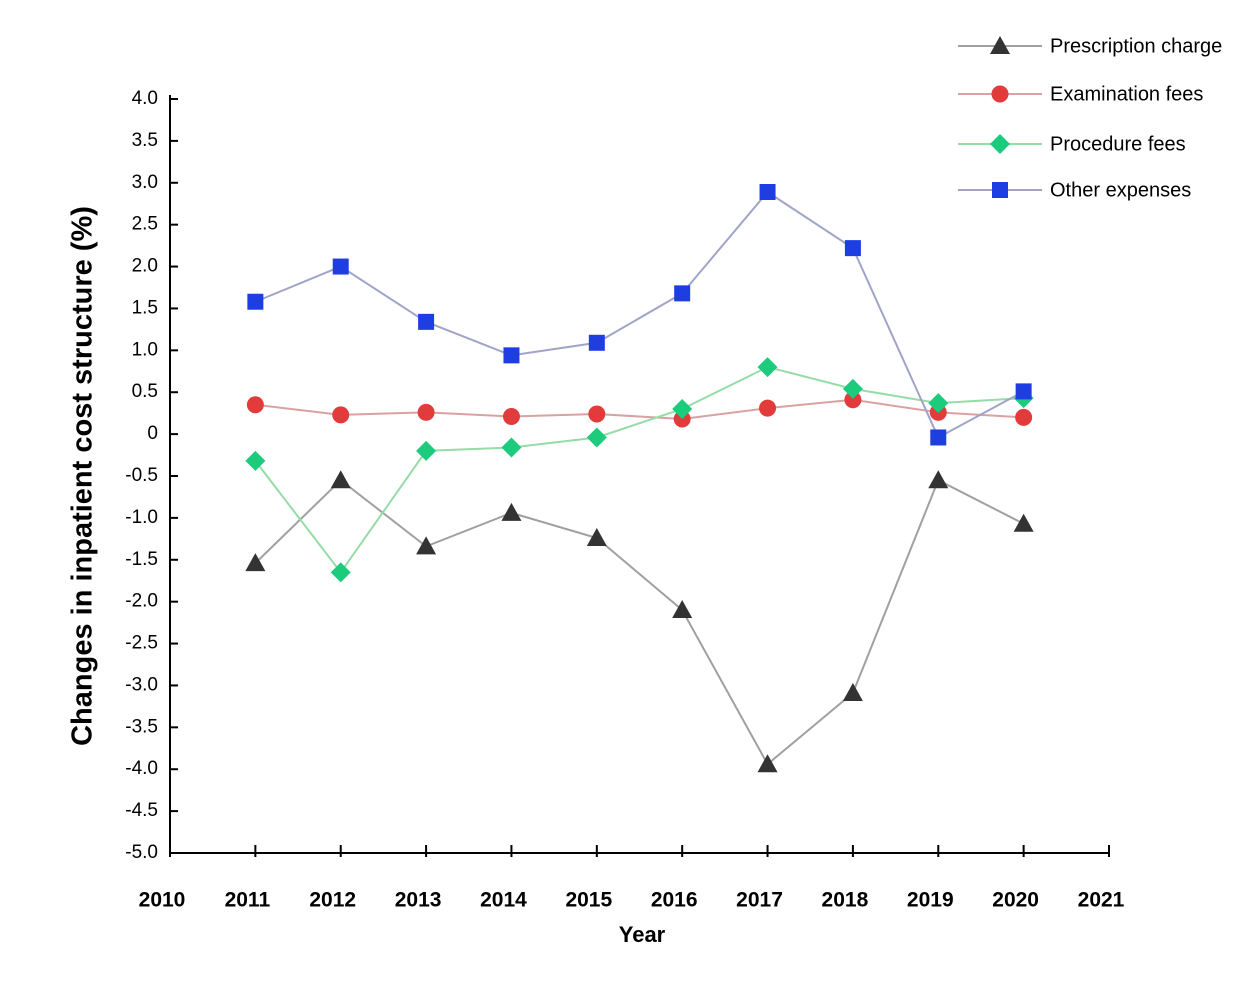 The image size is (1239, 982). What do you see at coordinates (145, 98) in the screenshot?
I see `y-tick-label: 4.0` at bounding box center [145, 98].